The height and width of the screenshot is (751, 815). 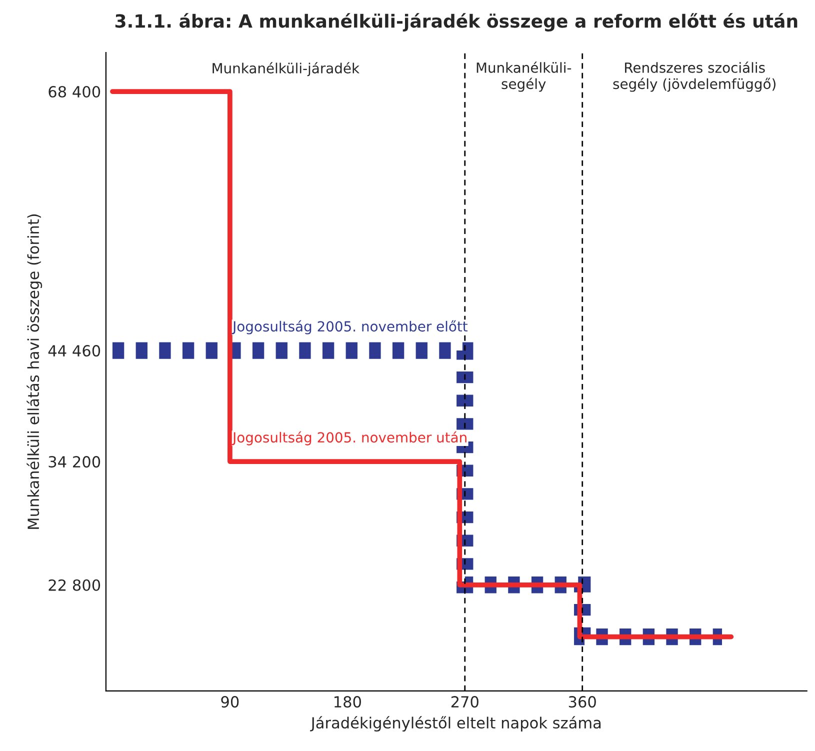 I want to click on y-tick-label: 68 400, so click(x=74, y=92).